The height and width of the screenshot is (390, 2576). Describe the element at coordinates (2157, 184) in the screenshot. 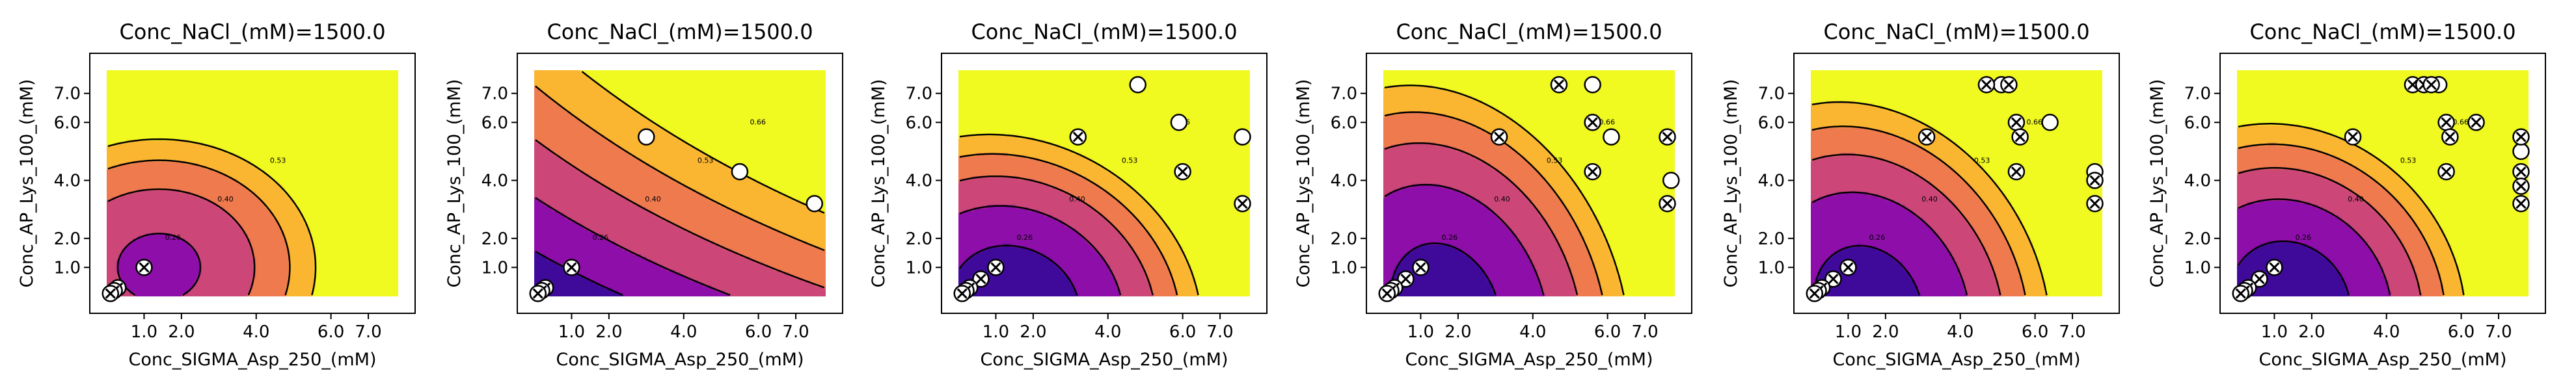

I see `y-axis-label: Conc_AP_Lys_100_(mM)` at that location.